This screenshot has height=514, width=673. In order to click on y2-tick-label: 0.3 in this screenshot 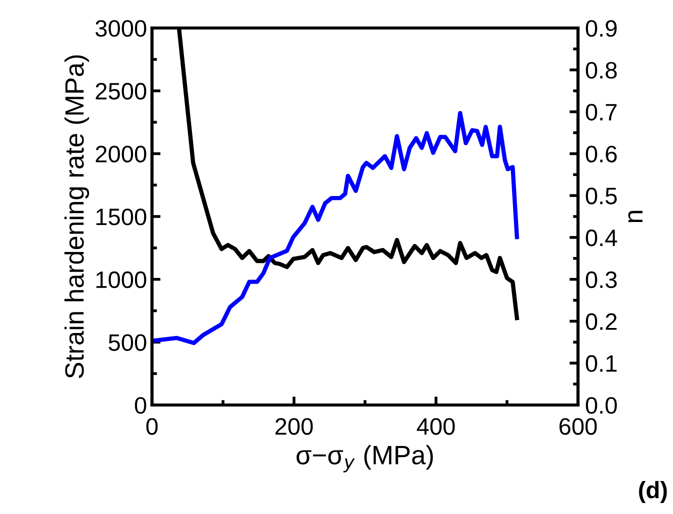, I will do `click(601, 279)`.